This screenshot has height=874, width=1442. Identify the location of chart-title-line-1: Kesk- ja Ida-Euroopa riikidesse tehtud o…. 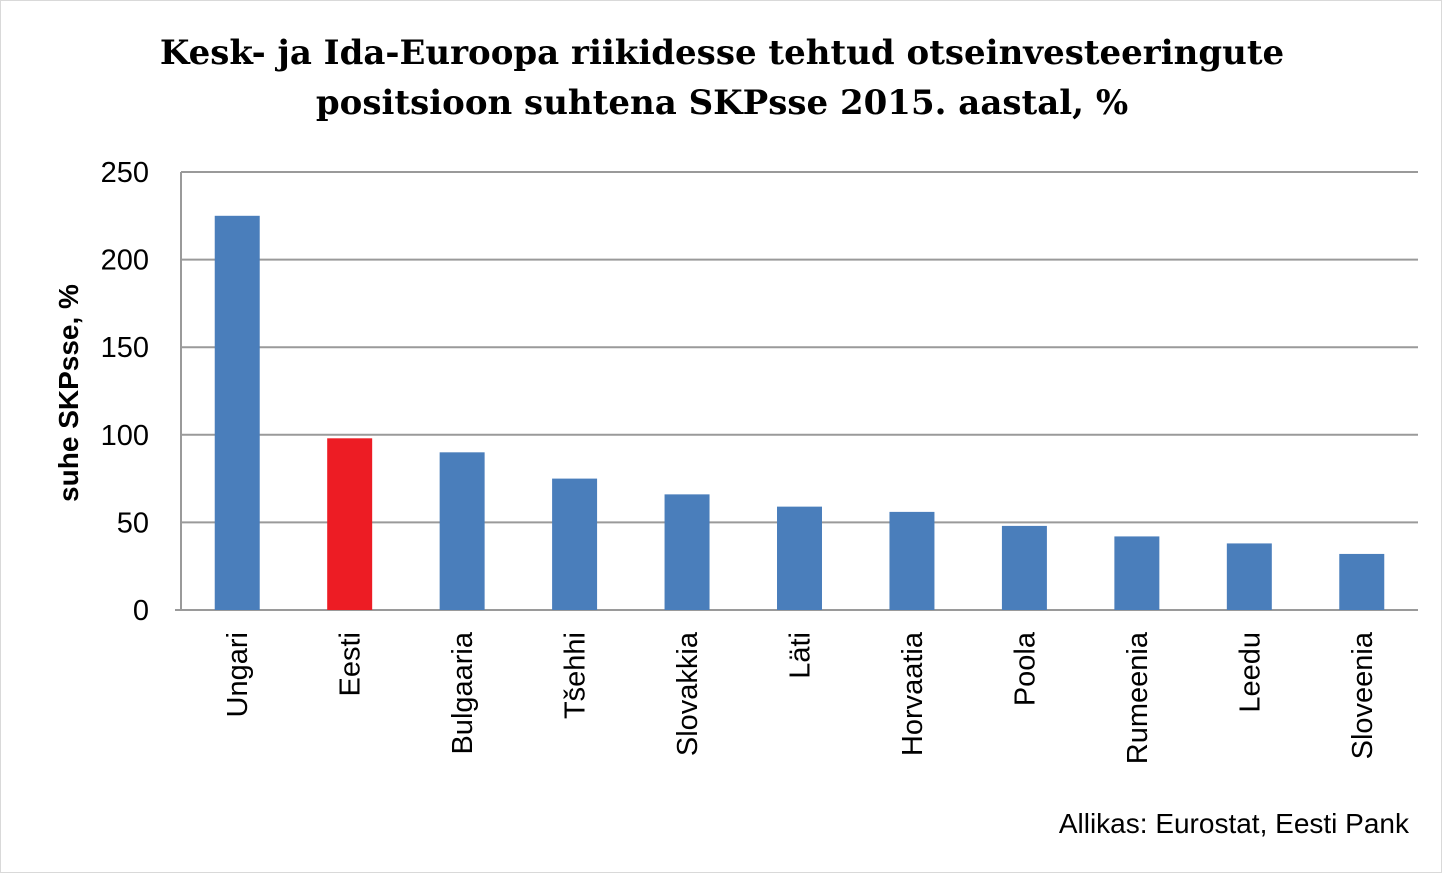
(722, 53).